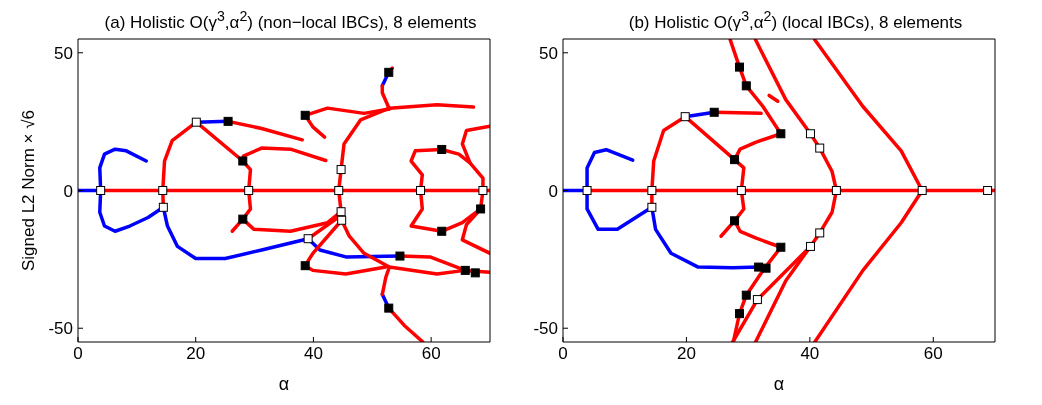 Image resolution: width=1042 pixels, height=405 pixels. Describe the element at coordinates (795, 21) in the screenshot. I see `chart-title: (b) Holistic O(γ$^{3}$,α$^{2}$) (local IBCs), 8 elements` at that location.